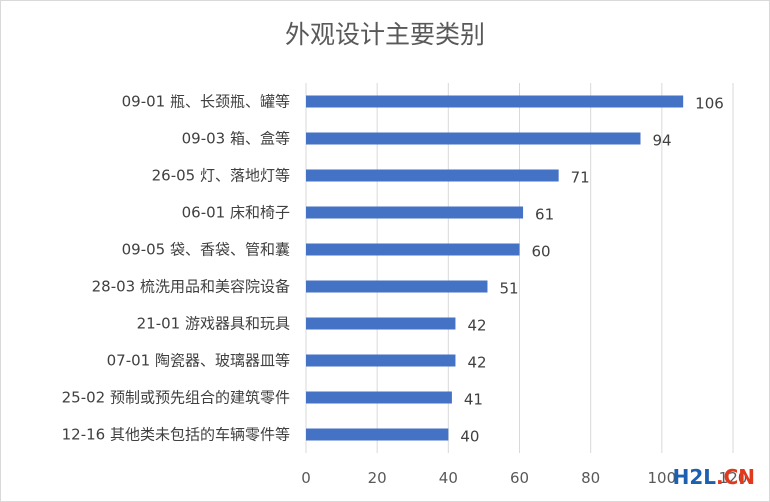  I want to click on x-tick-label: 40, so click(448, 478).